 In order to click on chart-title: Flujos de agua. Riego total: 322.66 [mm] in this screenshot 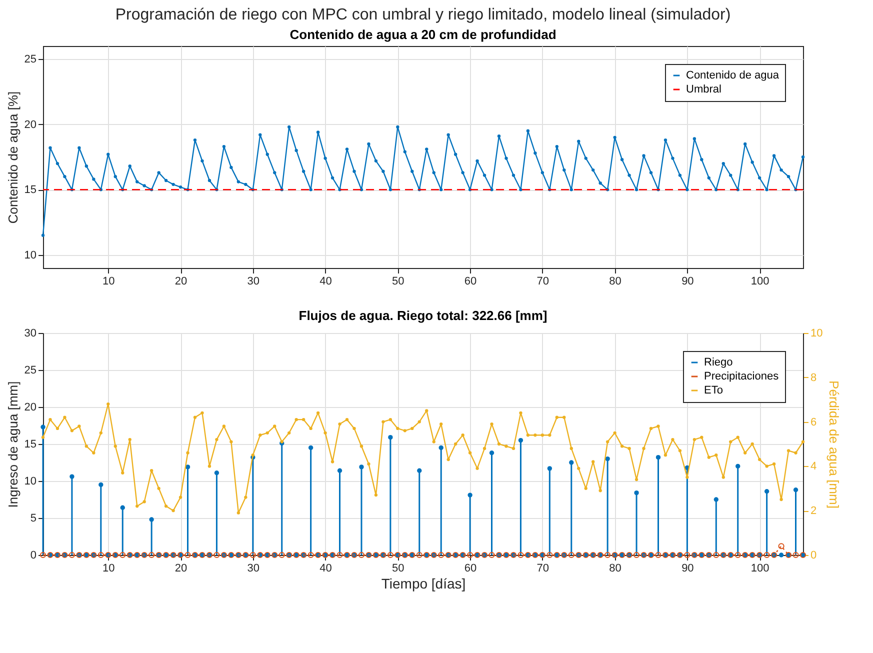, I will do `click(423, 315)`.